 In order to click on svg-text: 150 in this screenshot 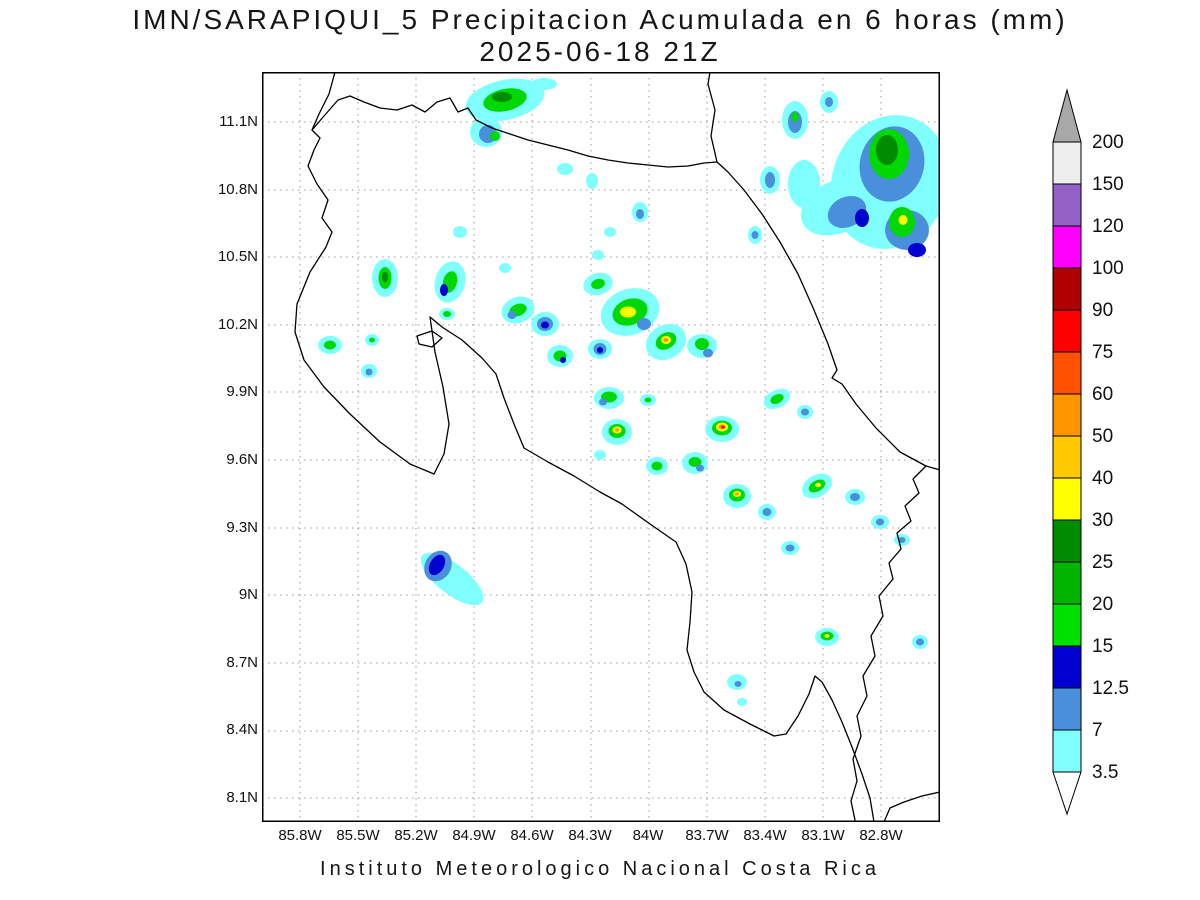, I will do `click(1108, 184)`.